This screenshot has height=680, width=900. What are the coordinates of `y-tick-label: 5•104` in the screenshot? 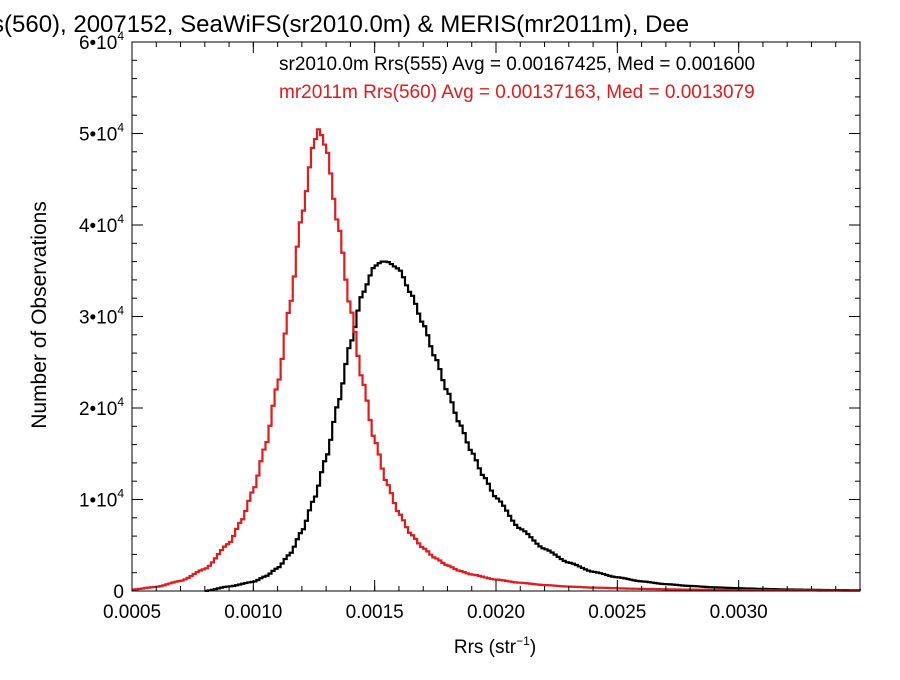 It's located at (101, 133).